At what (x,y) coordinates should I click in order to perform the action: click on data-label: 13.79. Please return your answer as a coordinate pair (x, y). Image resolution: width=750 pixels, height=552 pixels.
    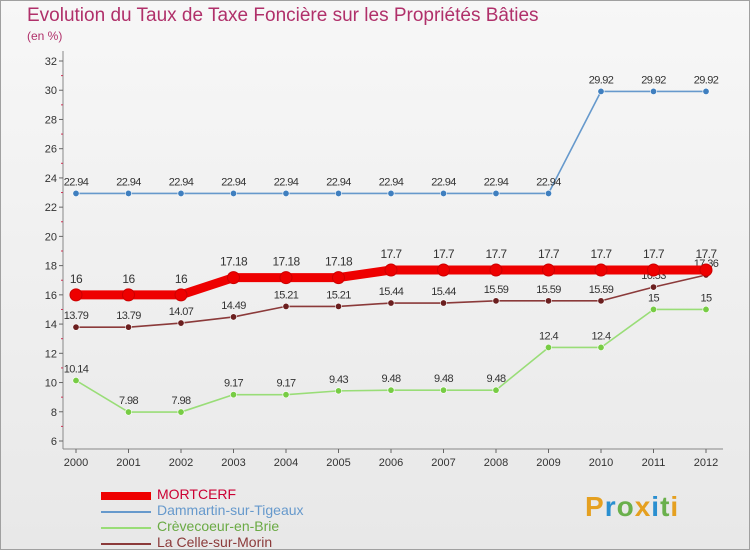
    Looking at the image, I should click on (128, 316).